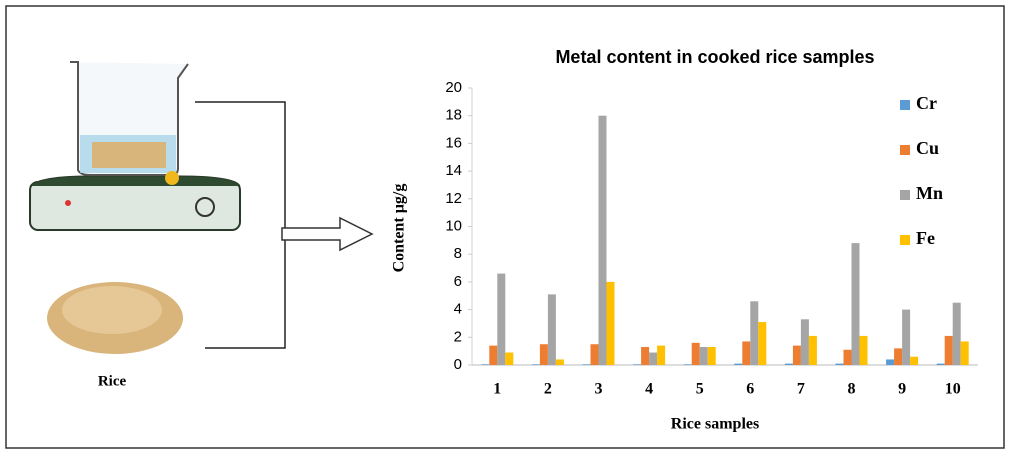  I want to click on y-tick-label: 8, so click(458, 253).